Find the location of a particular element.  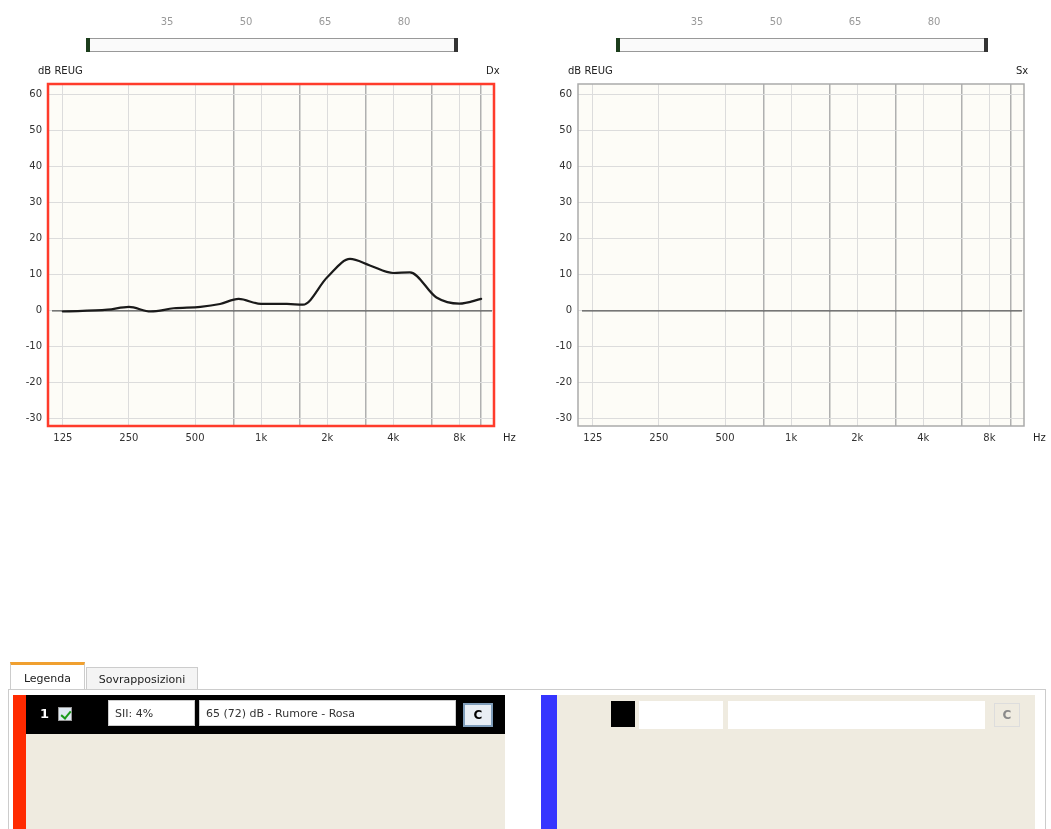

chart-title: Sx is located at coordinates (1022, 70).